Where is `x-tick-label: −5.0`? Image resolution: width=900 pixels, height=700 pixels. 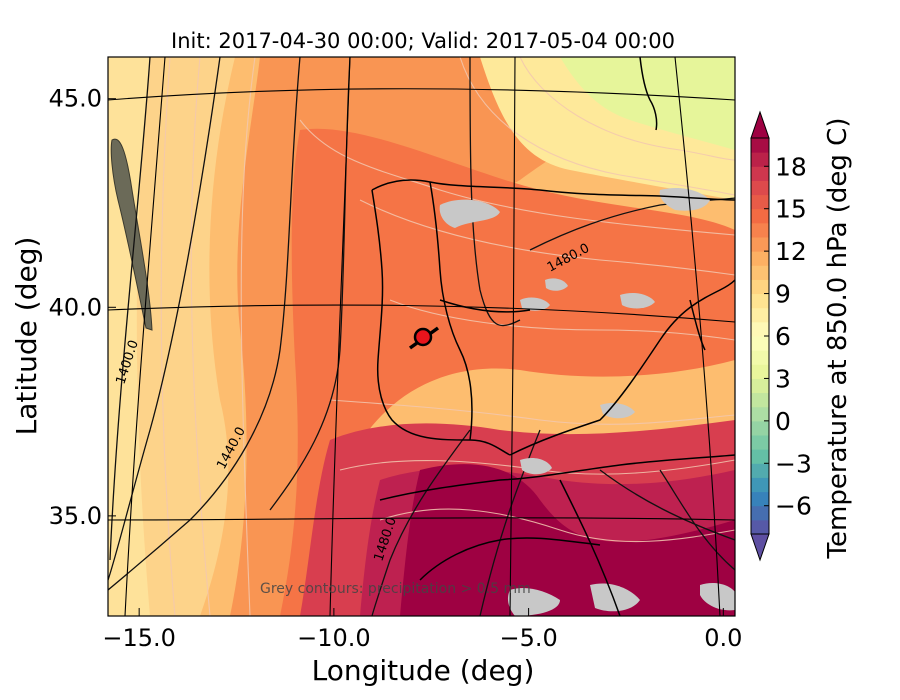 x-tick-label: −5.0 is located at coordinates (528, 638).